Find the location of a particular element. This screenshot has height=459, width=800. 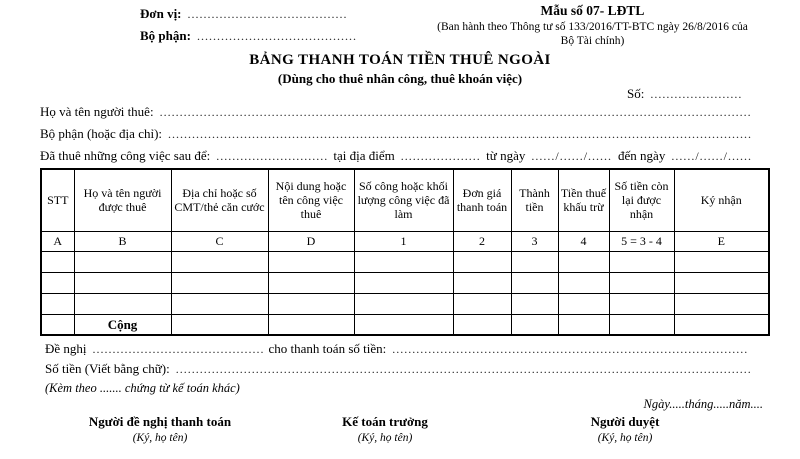

amount-in-words-label: Số tiền (Viết bằng chữ): is located at coordinates (107, 368).